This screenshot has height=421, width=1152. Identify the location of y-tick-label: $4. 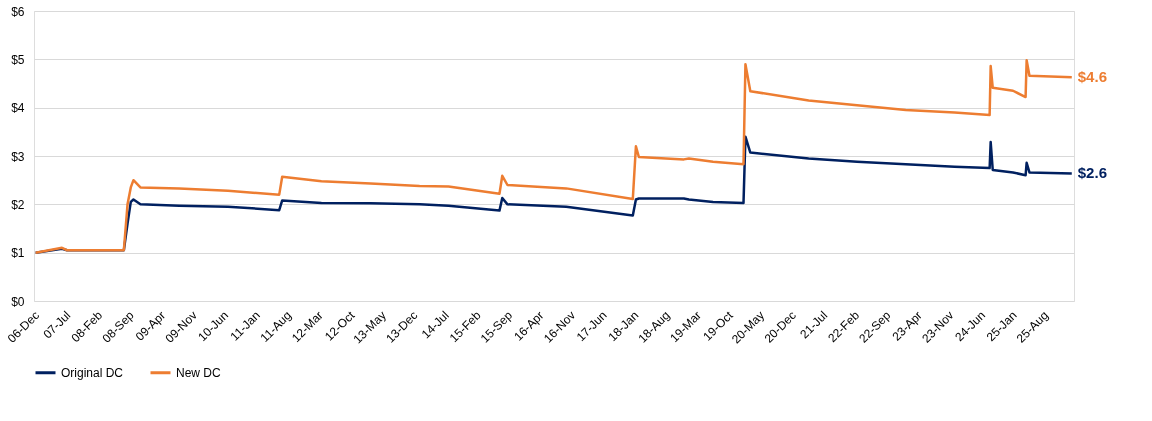
(18, 108).